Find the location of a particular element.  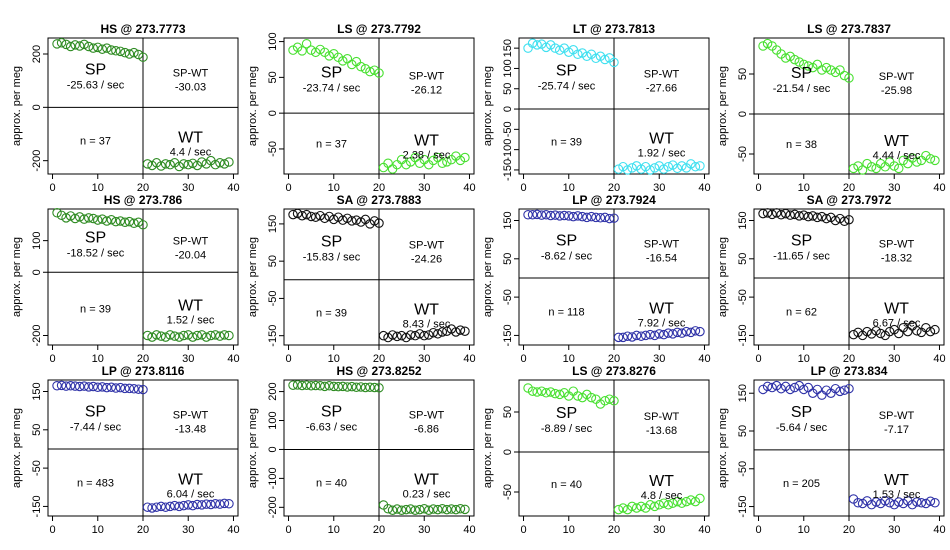

wt-rate: 1.53 / sec is located at coordinates (897, 495).